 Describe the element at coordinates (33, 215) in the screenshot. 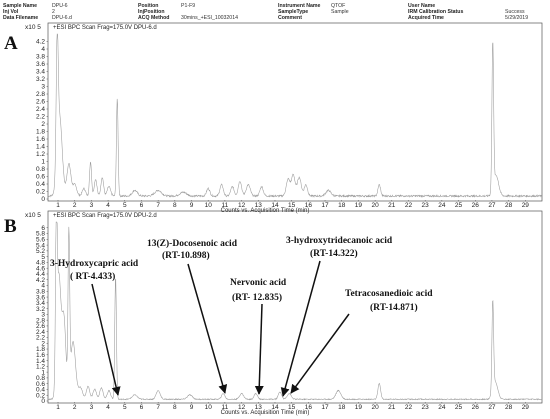

I see `y-multiplier-b: x10 5` at that location.